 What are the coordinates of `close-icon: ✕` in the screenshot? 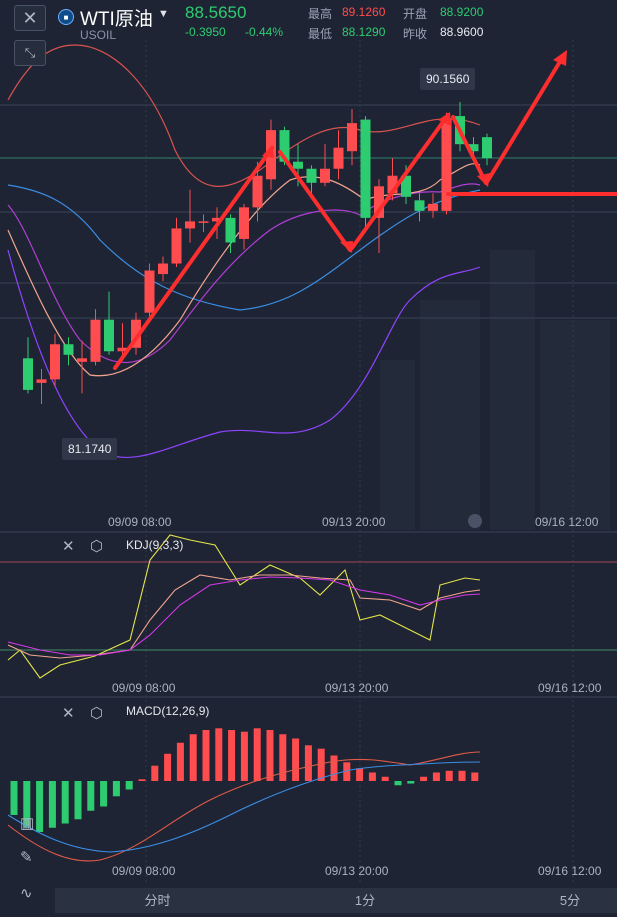 It's located at (30, 17).